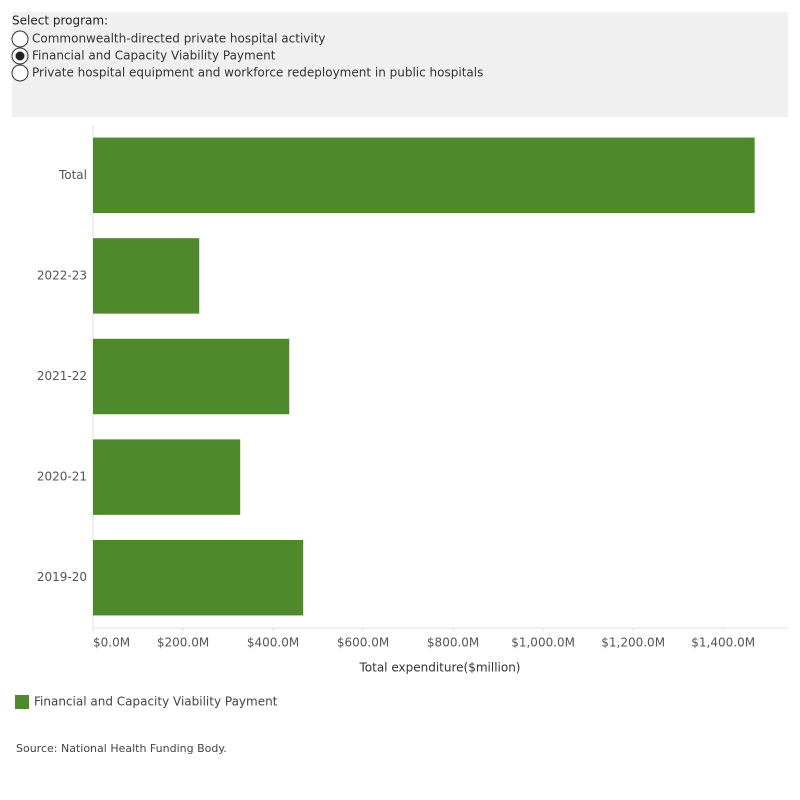 The height and width of the screenshot is (800, 800). I want to click on x-tick-label: $600.0M, so click(363, 643).